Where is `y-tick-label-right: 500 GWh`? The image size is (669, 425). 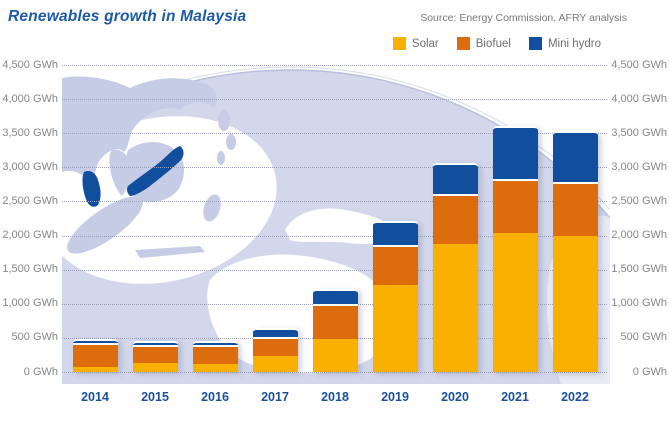 y-tick-label-right: 500 GWh is located at coordinates (643, 337).